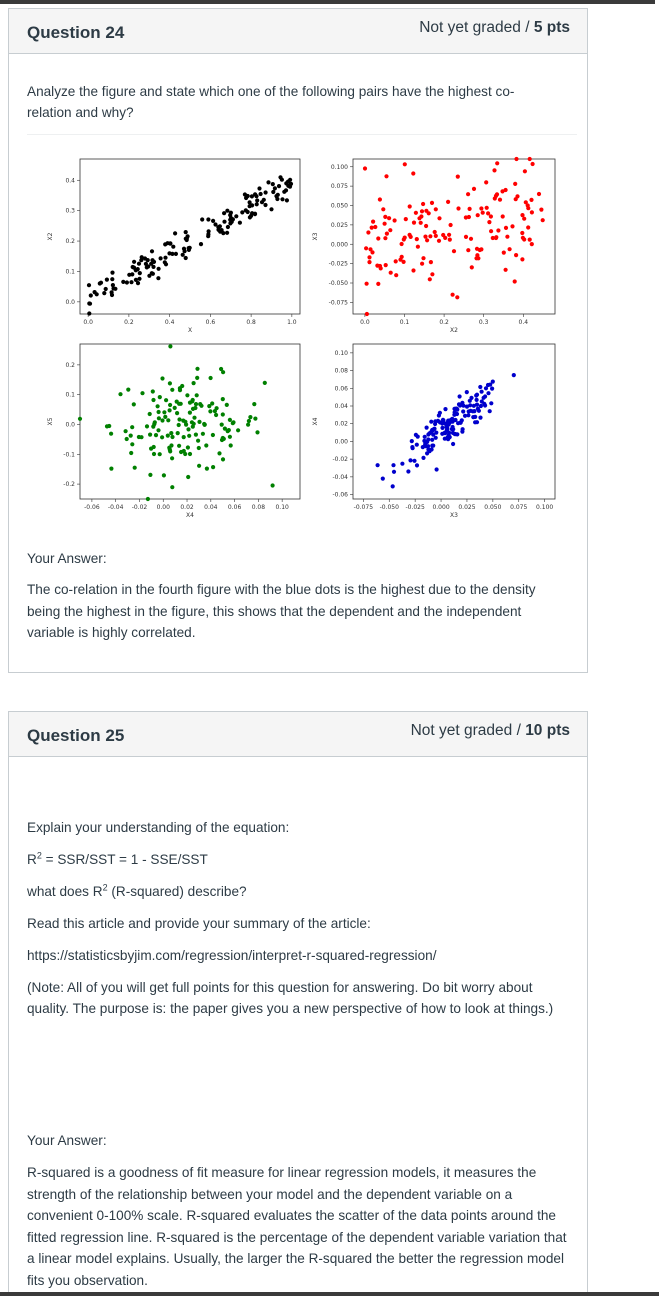 Image resolution: width=659 pixels, height=1296 pixels. Describe the element at coordinates (466, 507) in the screenshot. I see `x-tick-label: 0.025` at that location.